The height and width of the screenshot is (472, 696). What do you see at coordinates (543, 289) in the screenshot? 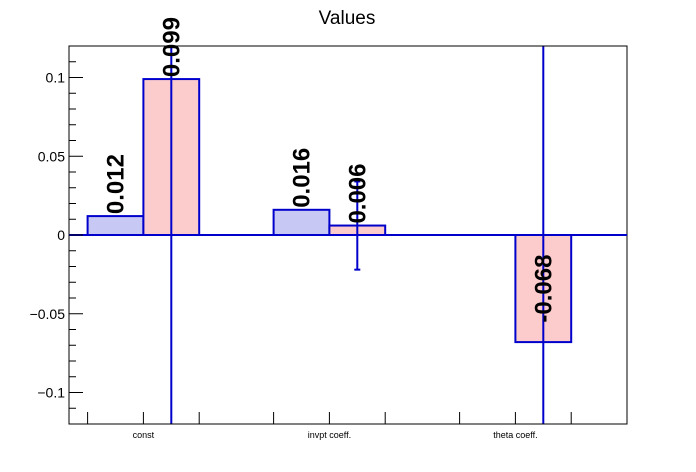
I see `data-label: -0.068` at bounding box center [543, 289].